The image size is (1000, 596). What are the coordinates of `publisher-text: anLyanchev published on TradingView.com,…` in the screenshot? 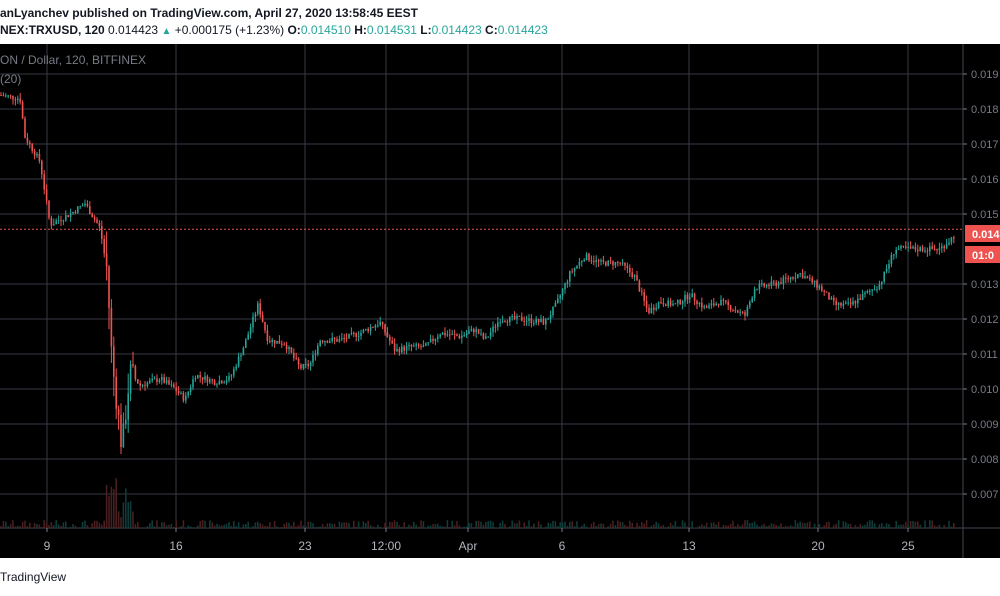 It's located at (209, 13).